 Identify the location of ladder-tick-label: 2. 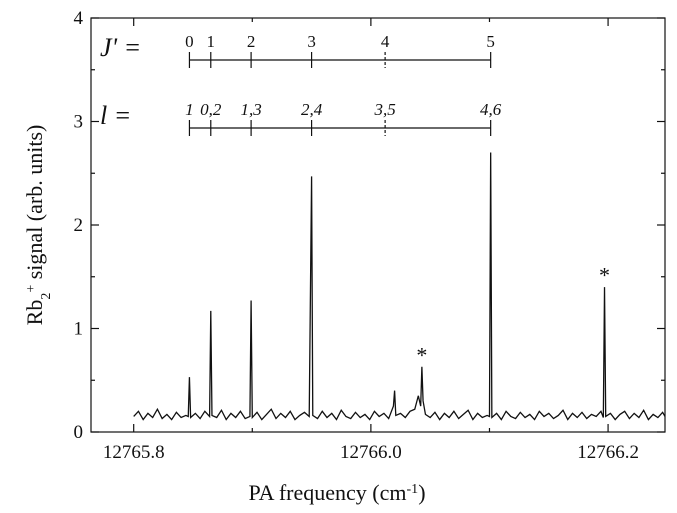
(251, 41).